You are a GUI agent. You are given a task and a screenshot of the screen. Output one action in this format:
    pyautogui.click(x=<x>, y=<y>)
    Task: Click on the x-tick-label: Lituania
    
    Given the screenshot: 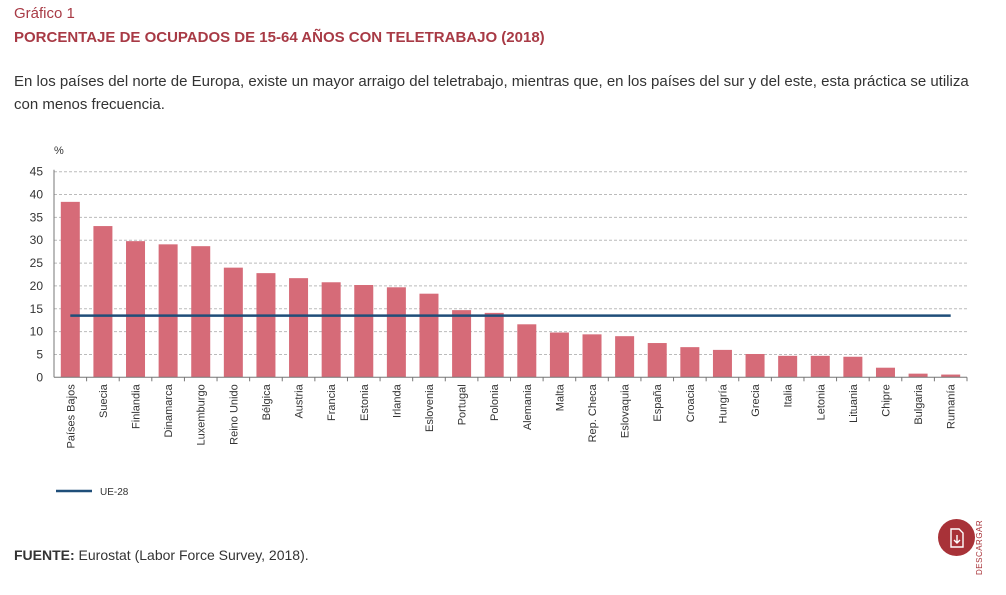 What is the action you would take?
    pyautogui.click(x=854, y=402)
    